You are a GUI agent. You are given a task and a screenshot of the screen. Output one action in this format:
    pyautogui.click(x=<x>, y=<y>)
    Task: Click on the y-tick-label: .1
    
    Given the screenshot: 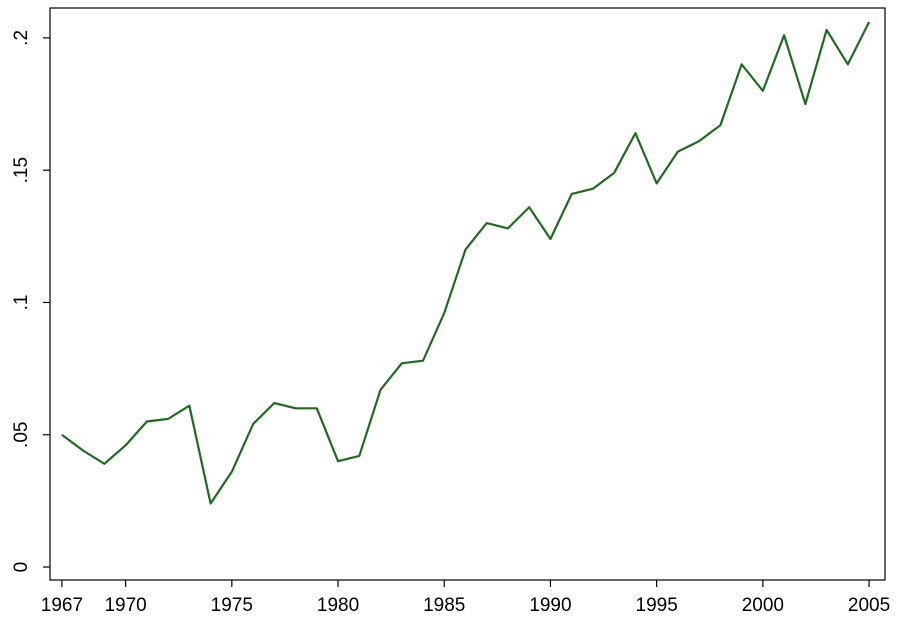 What is the action you would take?
    pyautogui.click(x=21, y=303)
    